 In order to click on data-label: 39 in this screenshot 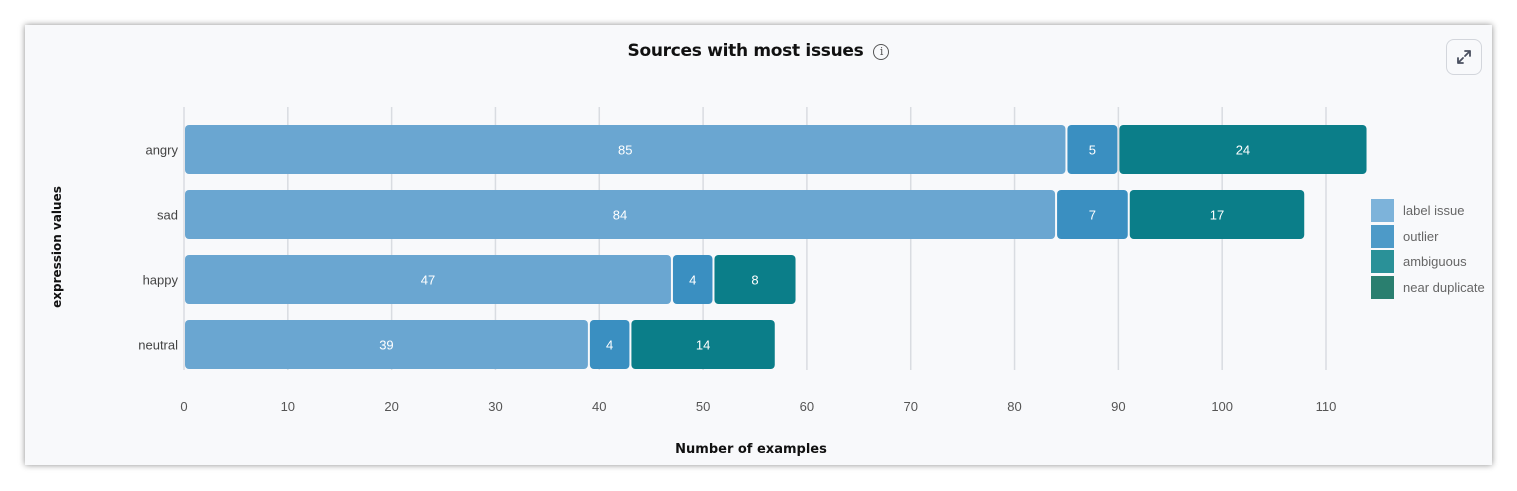, I will do `click(386, 345)`.